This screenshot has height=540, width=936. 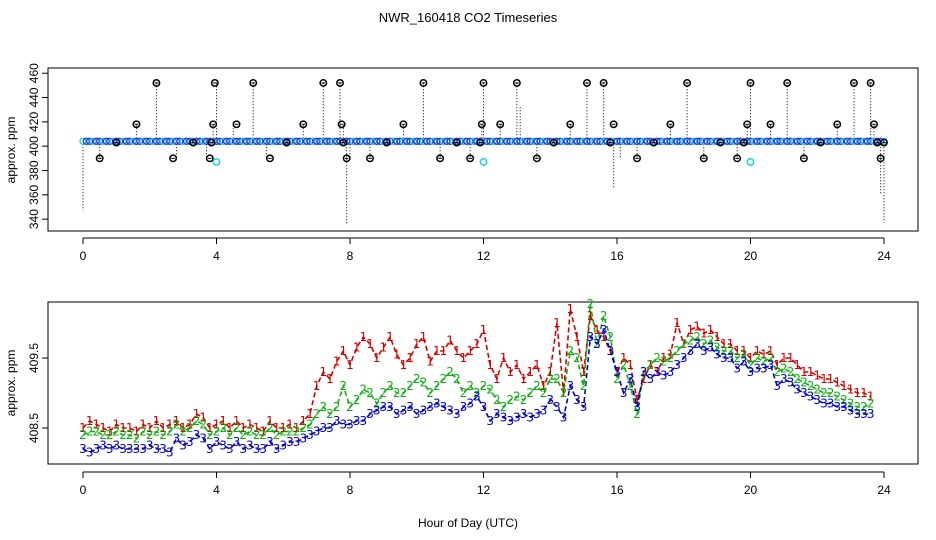 What do you see at coordinates (34, 194) in the screenshot?
I see `top-y-tick-label: 360` at bounding box center [34, 194].